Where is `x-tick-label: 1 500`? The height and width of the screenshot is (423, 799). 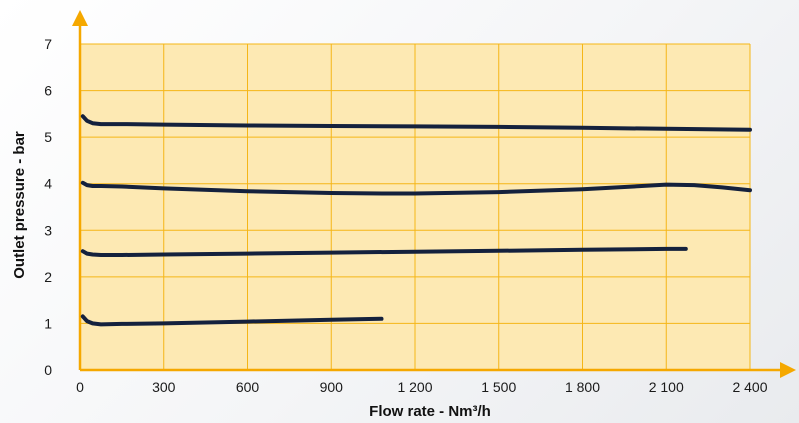 x-tick-label: 1 500 is located at coordinates (498, 387).